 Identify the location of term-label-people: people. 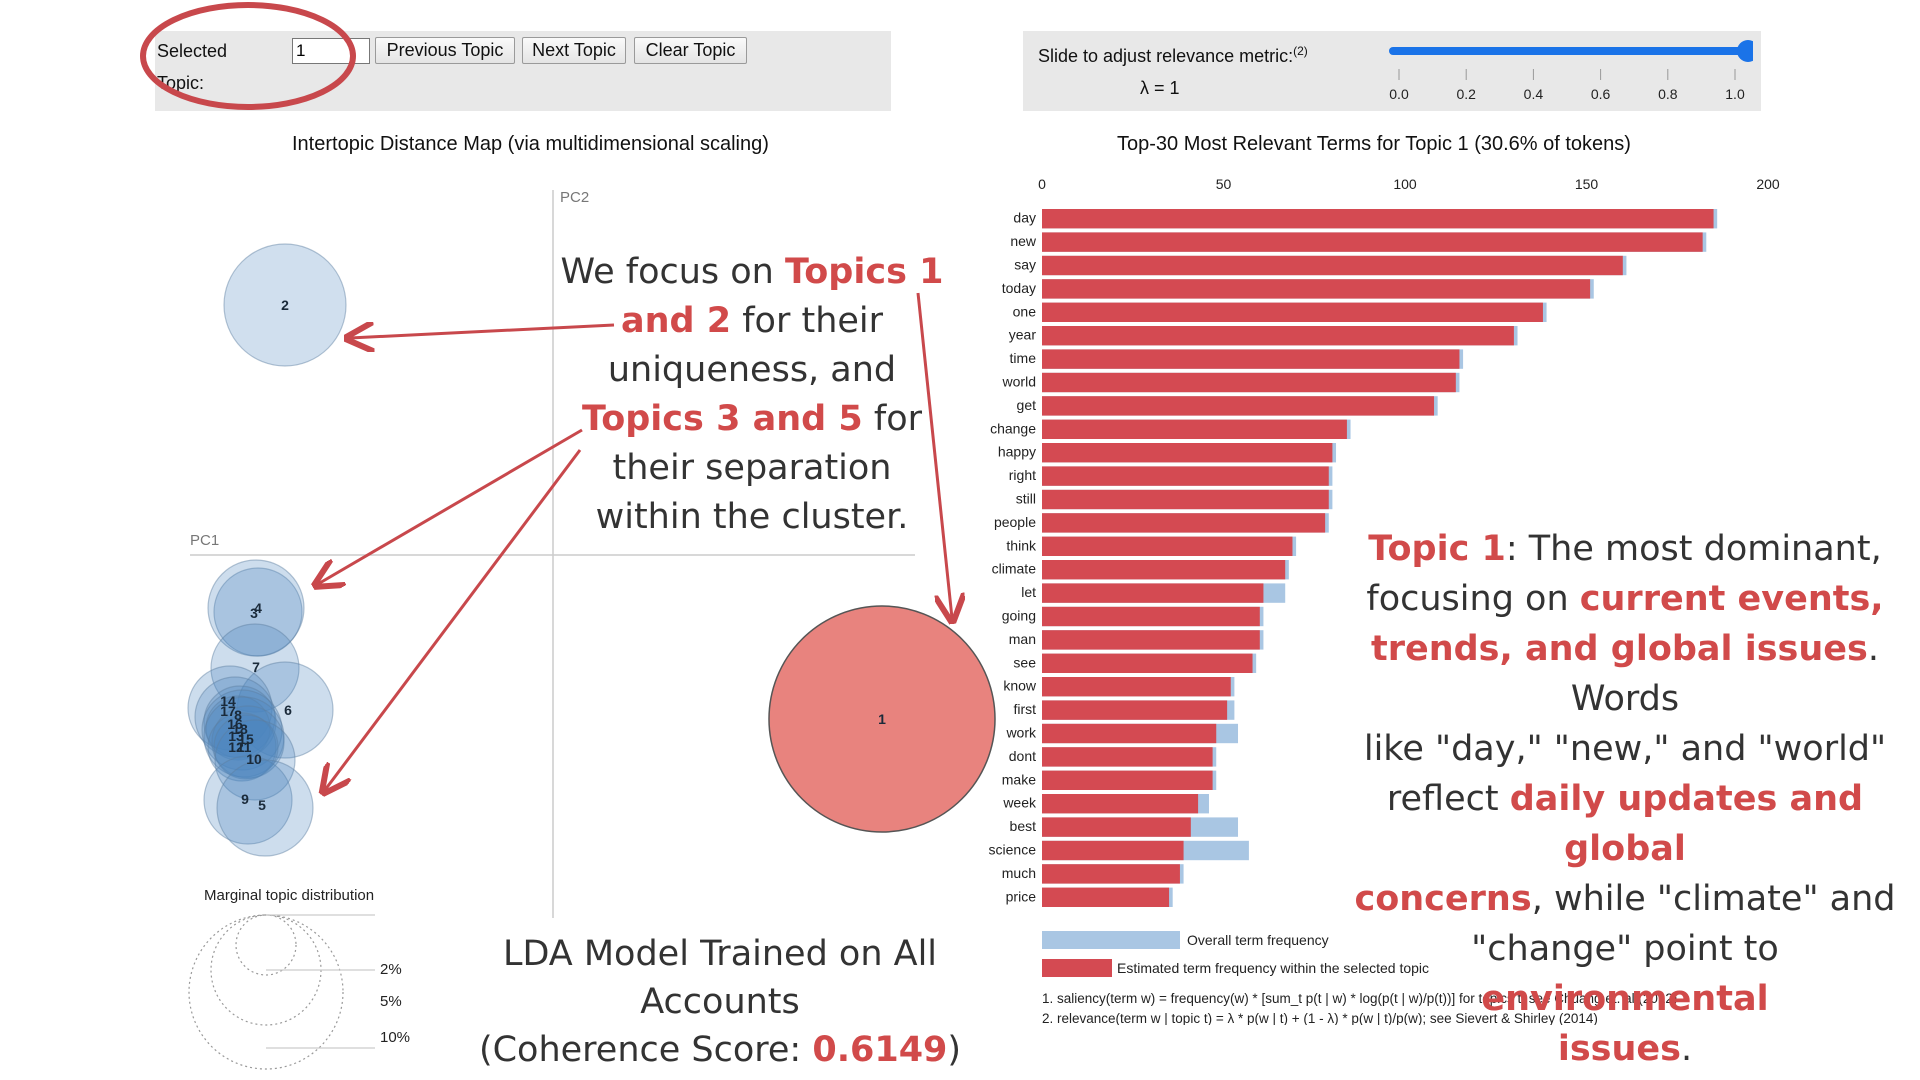
(1015, 522).